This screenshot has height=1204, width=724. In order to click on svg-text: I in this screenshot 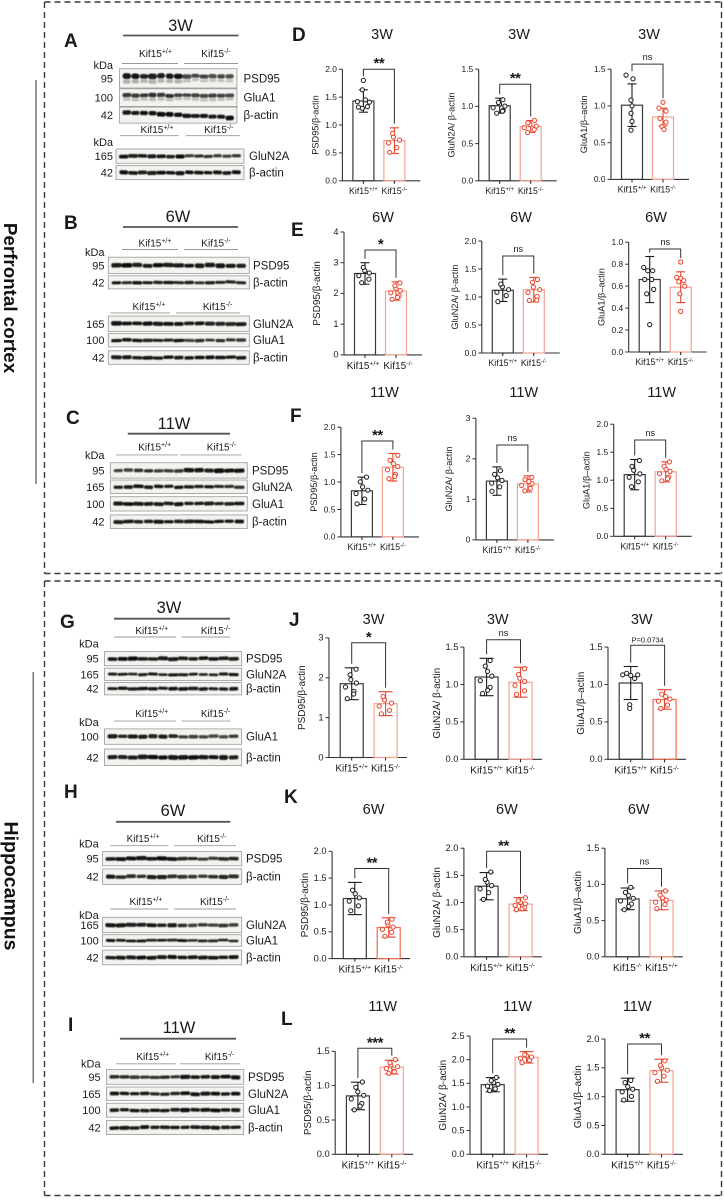, I will do `click(70, 1025)`.